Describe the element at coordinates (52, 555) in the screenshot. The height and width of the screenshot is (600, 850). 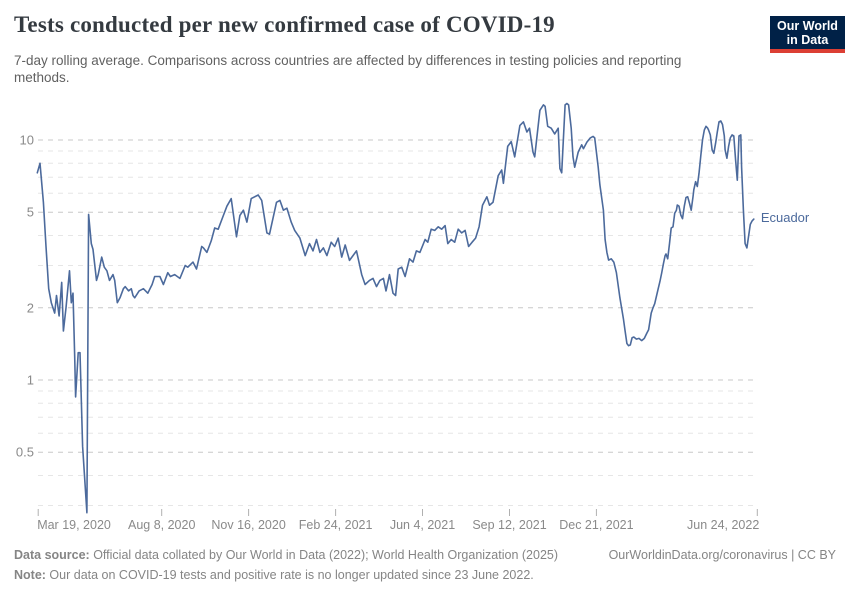
I see `data-source-label: Data source:` at that location.